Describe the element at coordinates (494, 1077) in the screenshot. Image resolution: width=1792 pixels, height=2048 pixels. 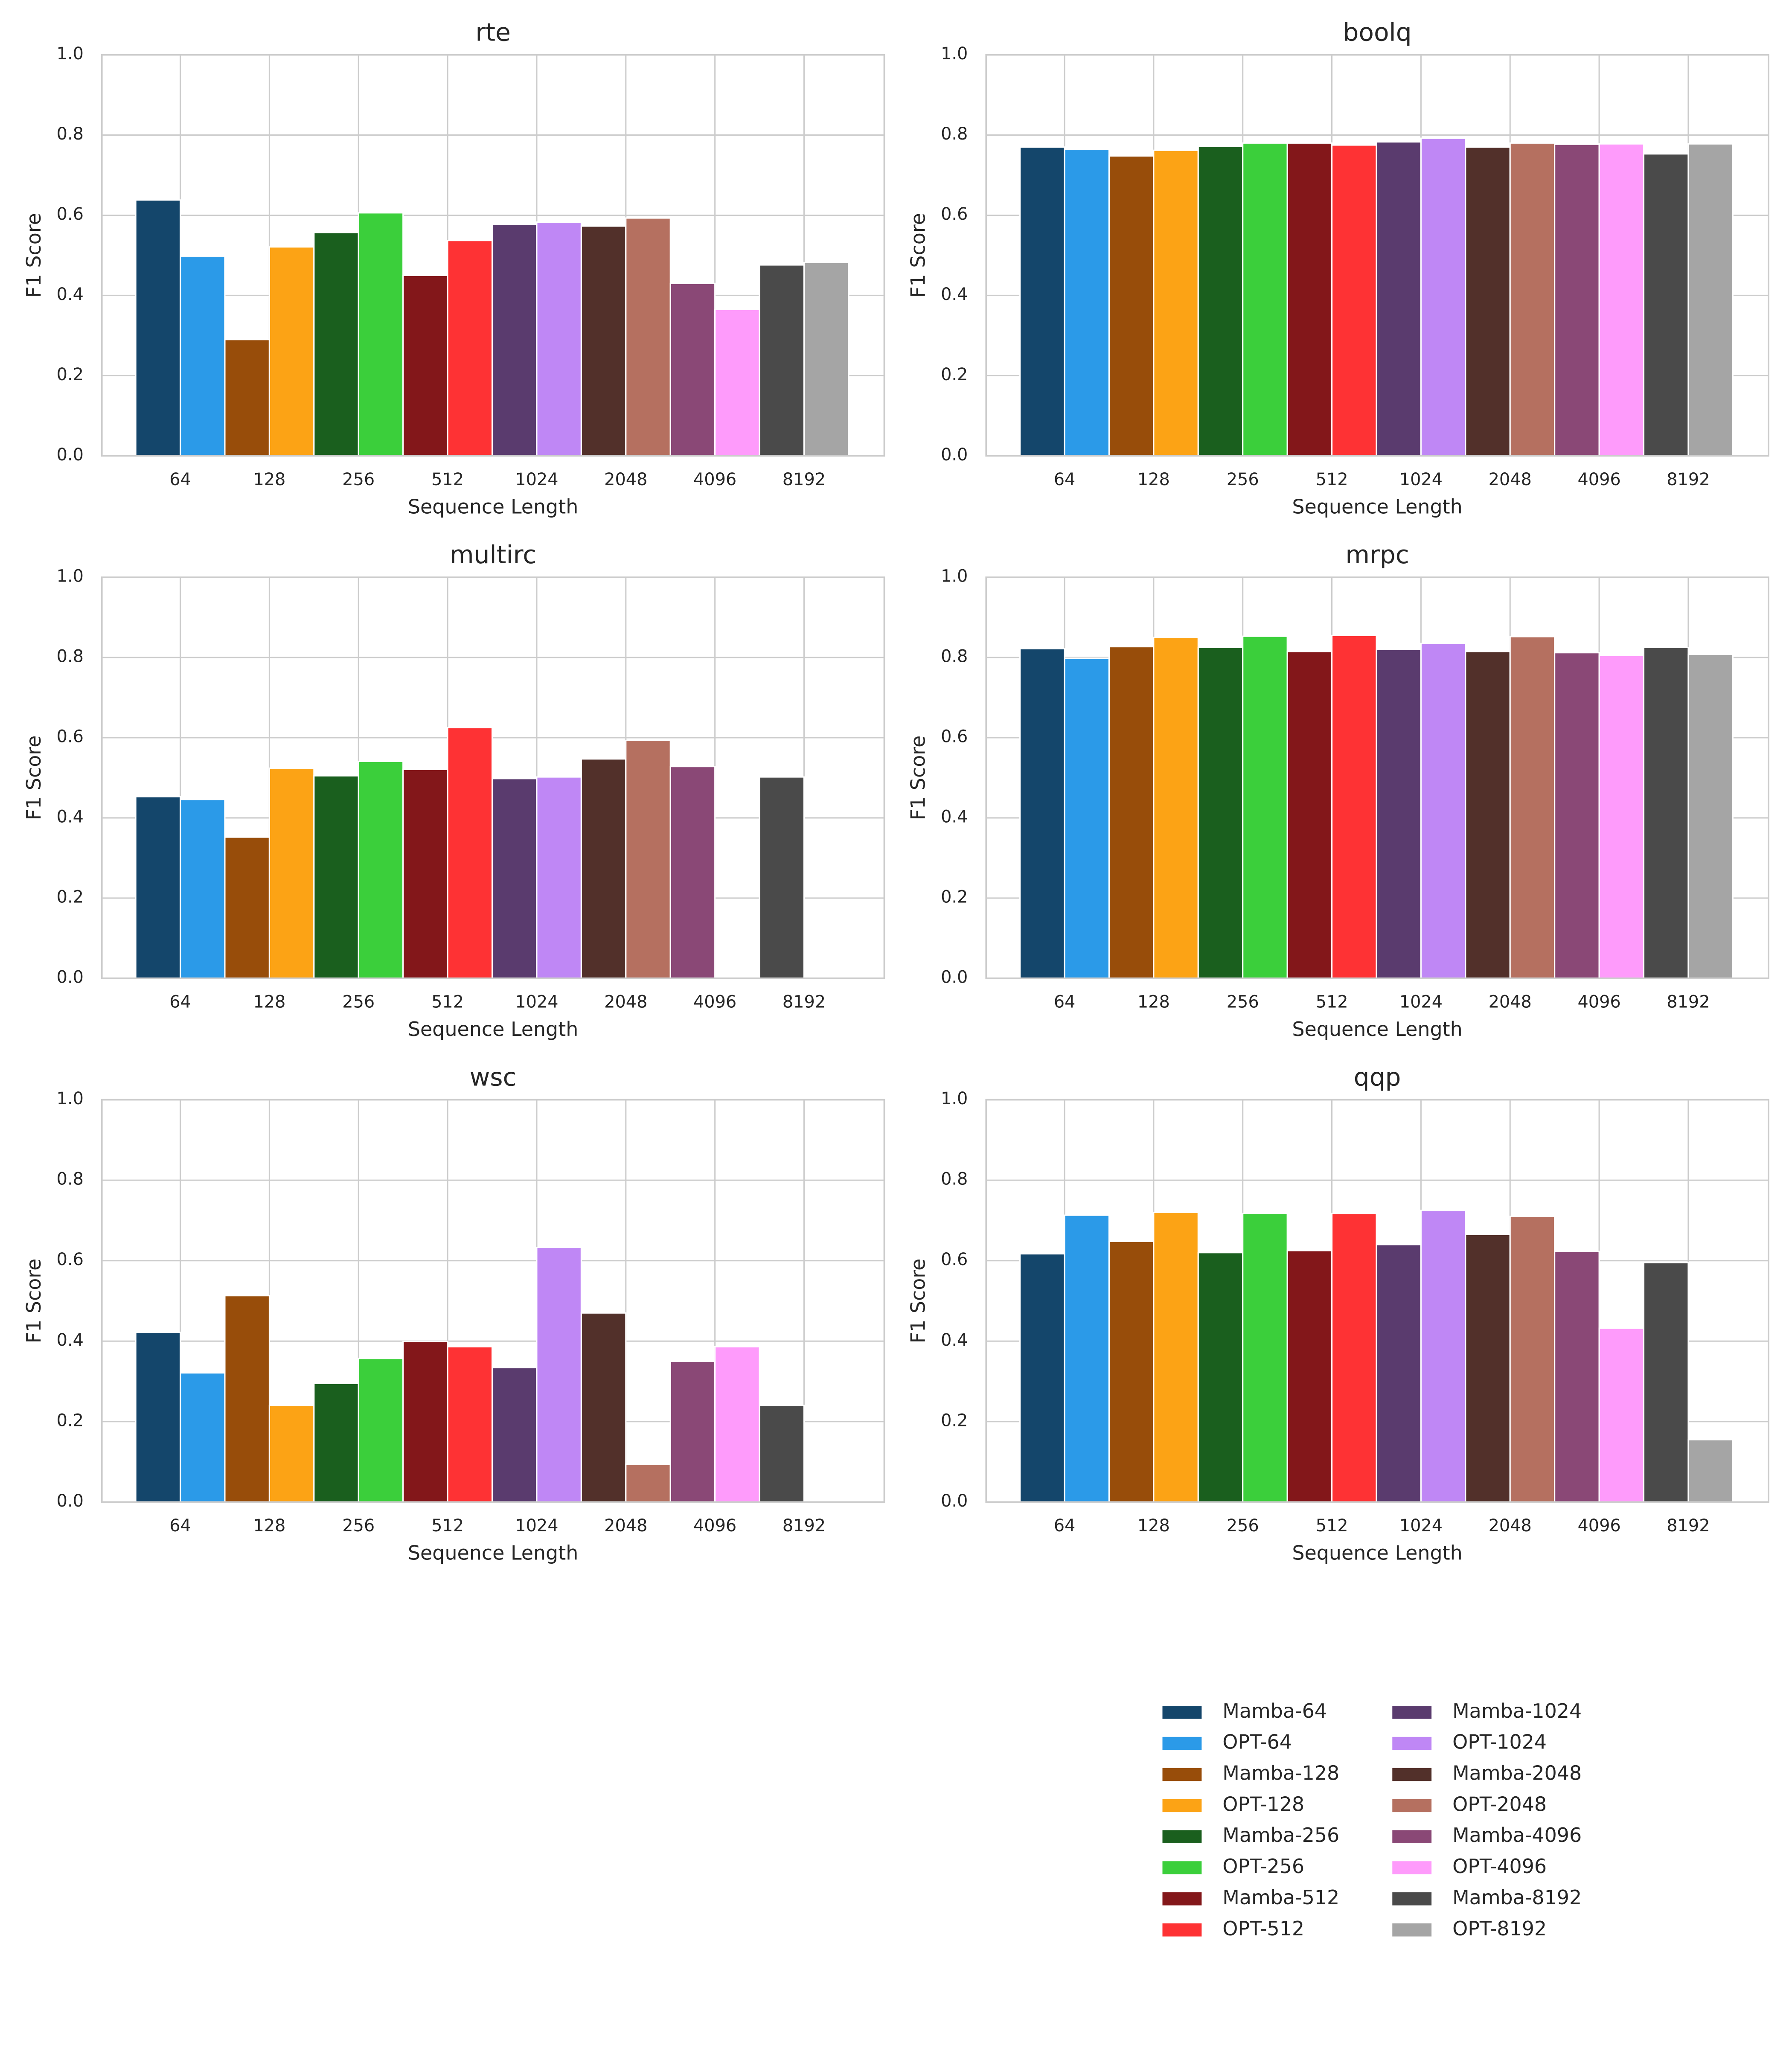
I see `subplot-title: wsc` at that location.